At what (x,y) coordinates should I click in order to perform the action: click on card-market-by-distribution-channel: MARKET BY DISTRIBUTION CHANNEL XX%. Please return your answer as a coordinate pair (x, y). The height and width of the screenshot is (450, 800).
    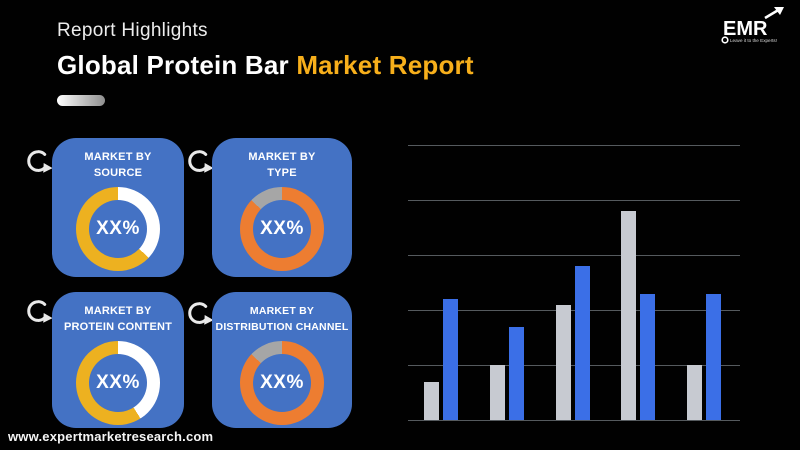
    Looking at the image, I should click on (282, 360).